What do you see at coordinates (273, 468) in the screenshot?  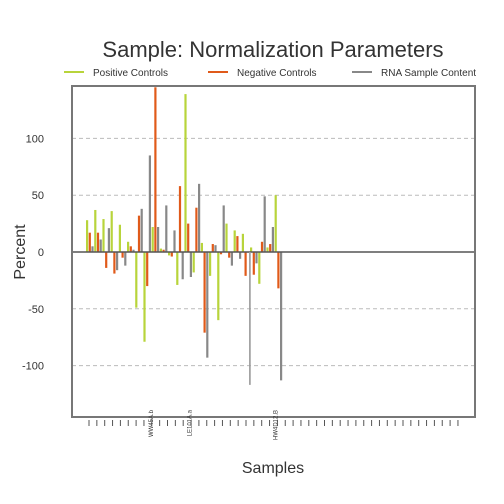 I see `x-axis-title: Samples` at bounding box center [273, 468].